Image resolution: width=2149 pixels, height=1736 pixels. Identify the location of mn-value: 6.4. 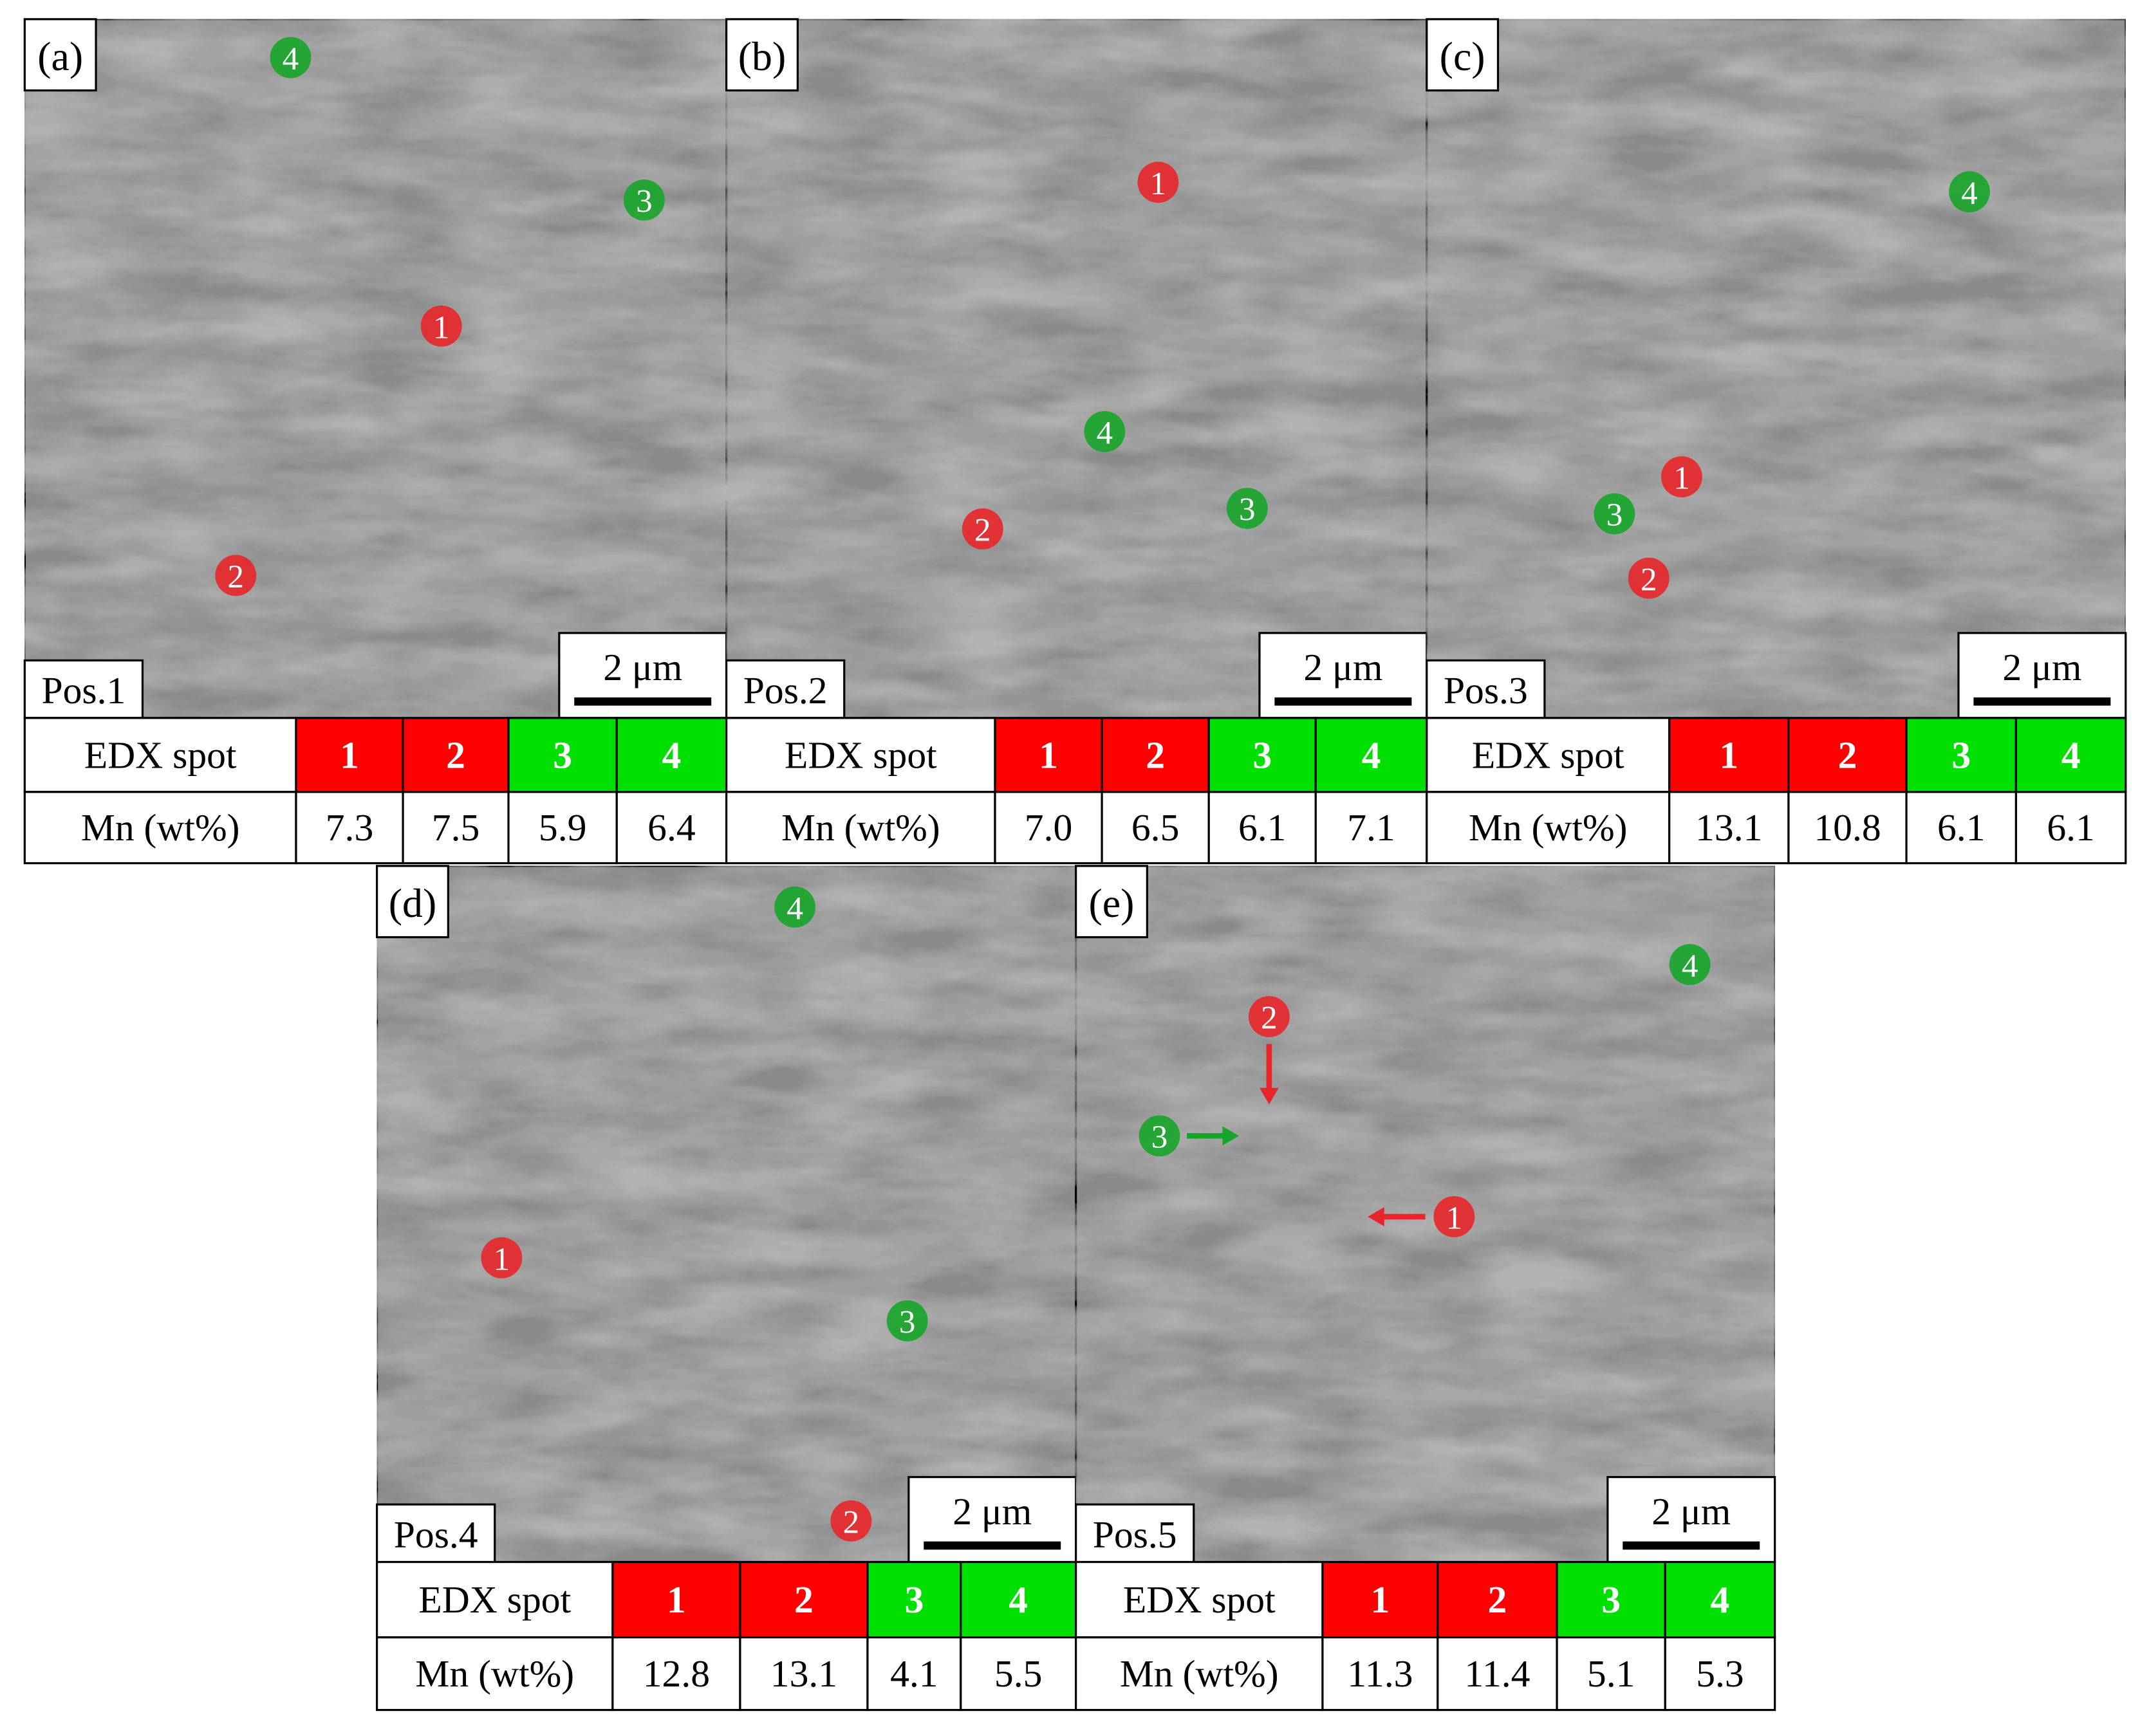
(672, 827).